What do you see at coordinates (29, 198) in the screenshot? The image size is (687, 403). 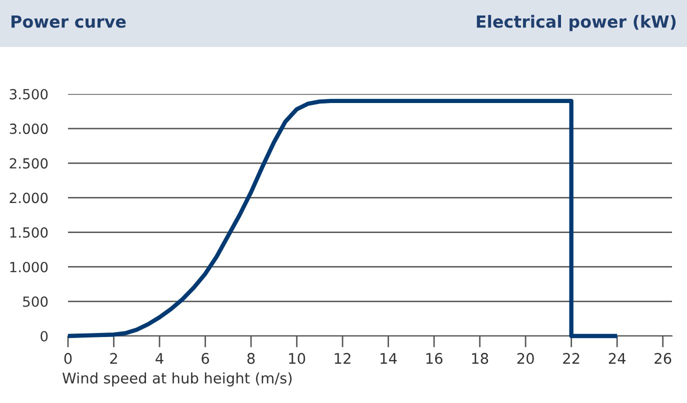 I see `y-tick-label: 2.000` at bounding box center [29, 198].